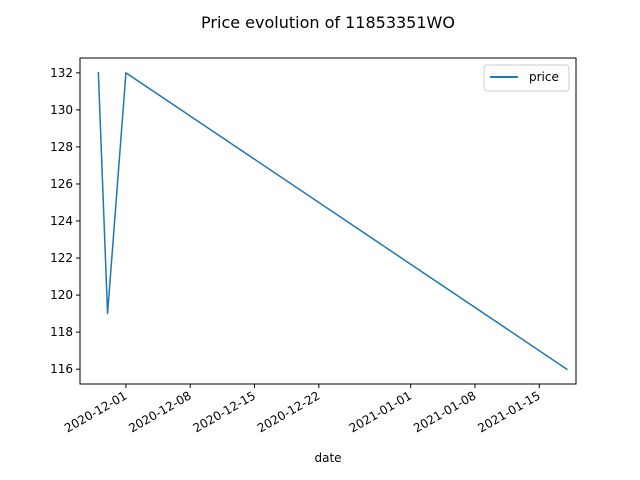 The height and width of the screenshot is (480, 640). I want to click on y-tick-label: 126, so click(61, 184).